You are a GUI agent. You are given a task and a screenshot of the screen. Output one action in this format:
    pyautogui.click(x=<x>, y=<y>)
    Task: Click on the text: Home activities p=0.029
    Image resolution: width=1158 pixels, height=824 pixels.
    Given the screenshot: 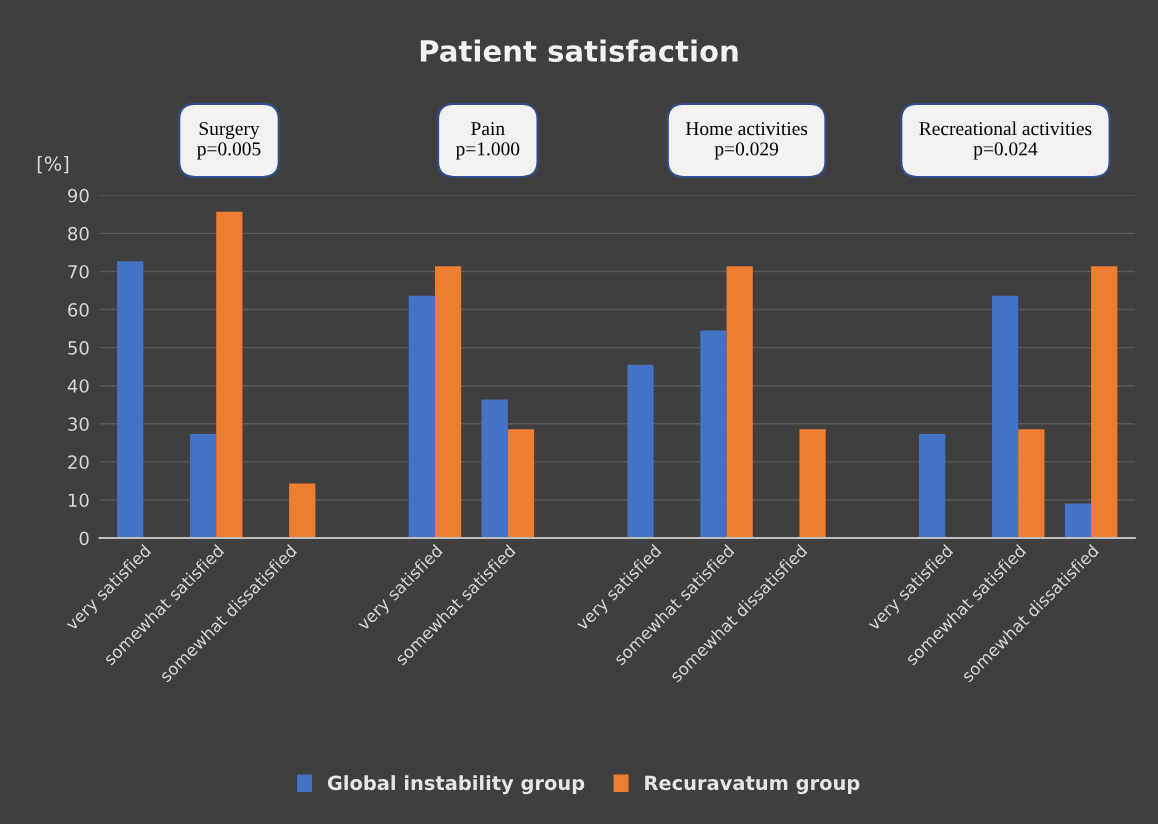 What is the action you would take?
    pyautogui.click(x=746, y=141)
    